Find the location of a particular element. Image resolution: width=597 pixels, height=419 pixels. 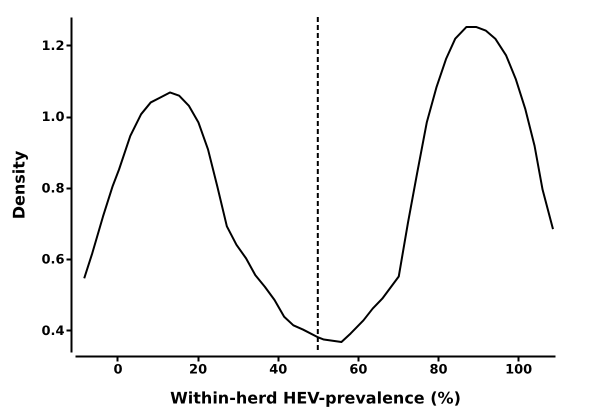

x-tick-label: 60 is located at coordinates (358, 370).